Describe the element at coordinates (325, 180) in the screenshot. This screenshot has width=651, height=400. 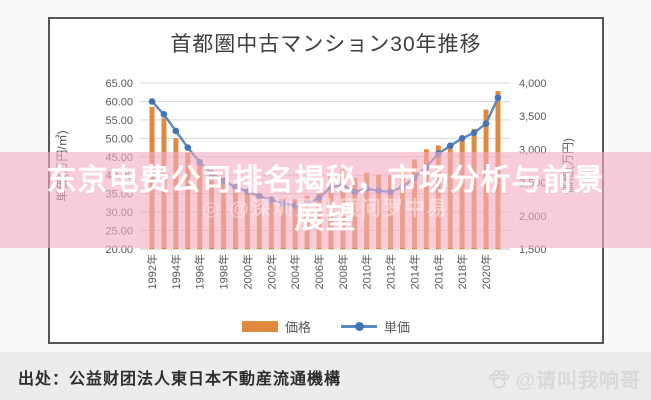
I see `headline-line-1: 东京电费公司排名揭秘，市场分析与前景` at that location.